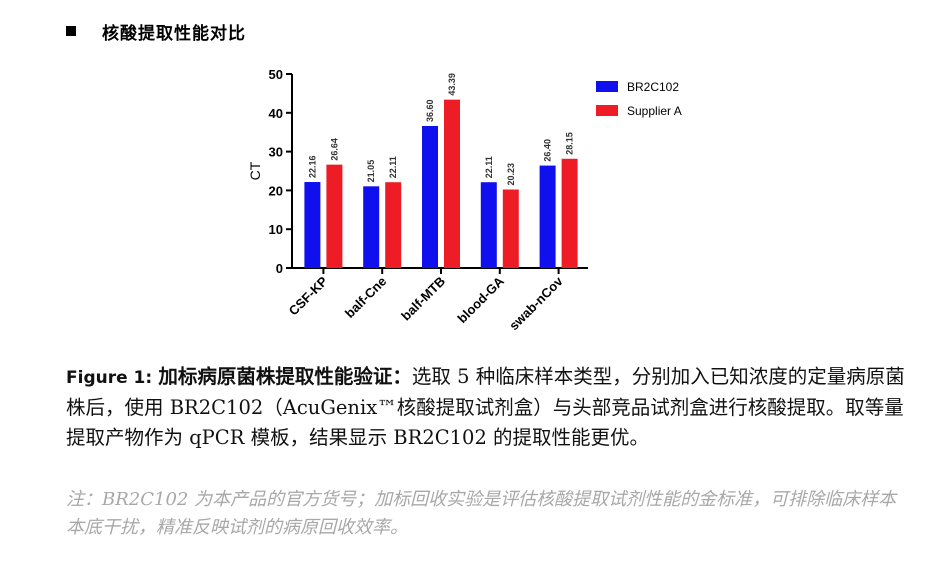 This screenshot has height=575, width=942. Describe the element at coordinates (654, 111) in the screenshot. I see `legend-label: Supplier A` at that location.